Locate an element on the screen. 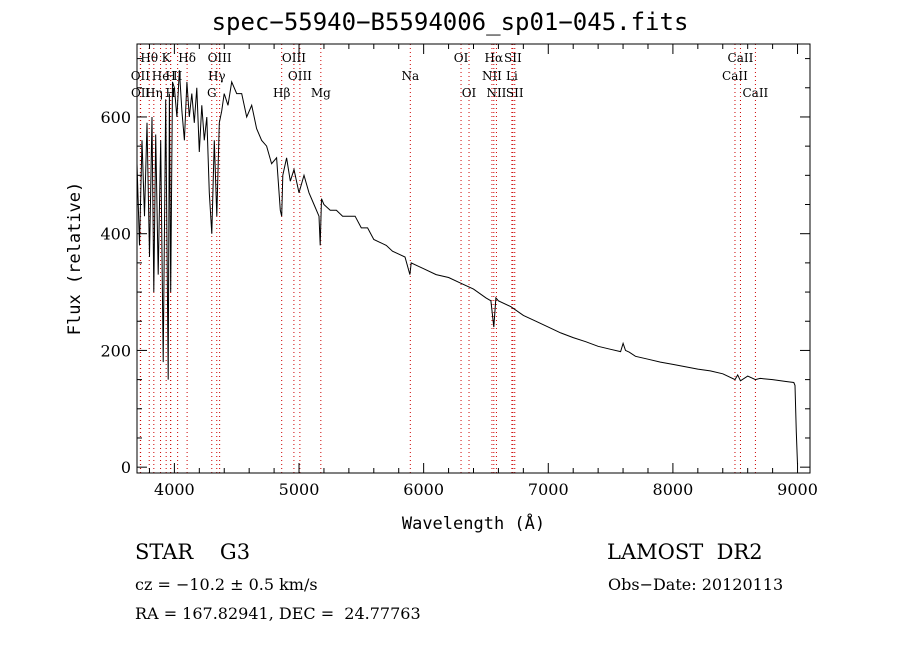 The width and height of the screenshot is (900, 650). x-tick-label: 6000 is located at coordinates (423, 489).